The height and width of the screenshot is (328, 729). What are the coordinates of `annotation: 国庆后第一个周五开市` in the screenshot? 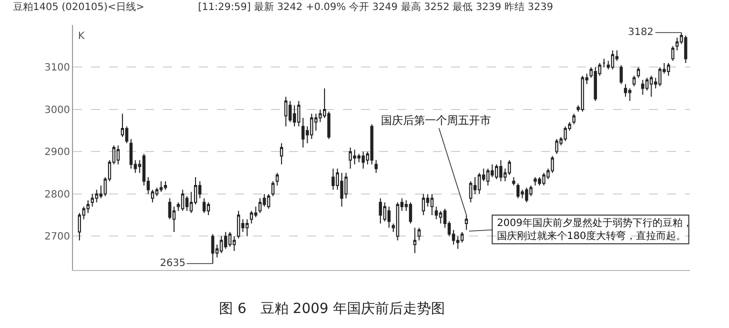 It's located at (436, 120).